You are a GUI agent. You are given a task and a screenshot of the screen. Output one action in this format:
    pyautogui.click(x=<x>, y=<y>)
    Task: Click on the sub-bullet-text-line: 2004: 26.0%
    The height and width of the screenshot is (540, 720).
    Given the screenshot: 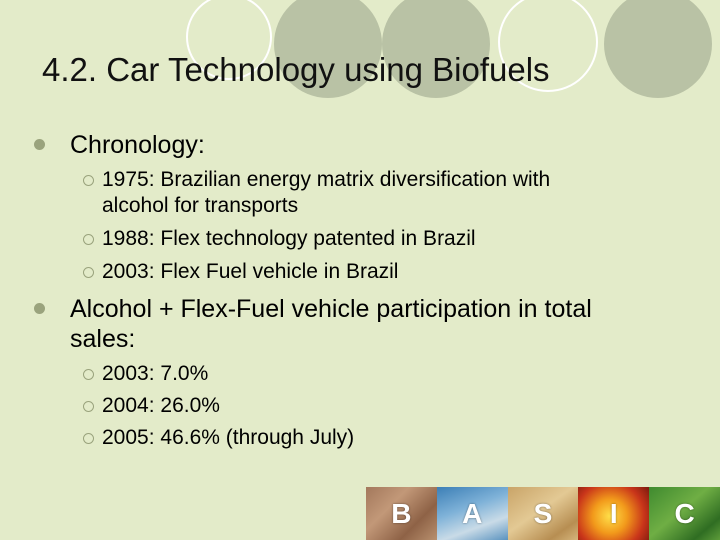 What is the action you would take?
    pyautogui.click(x=161, y=405)
    